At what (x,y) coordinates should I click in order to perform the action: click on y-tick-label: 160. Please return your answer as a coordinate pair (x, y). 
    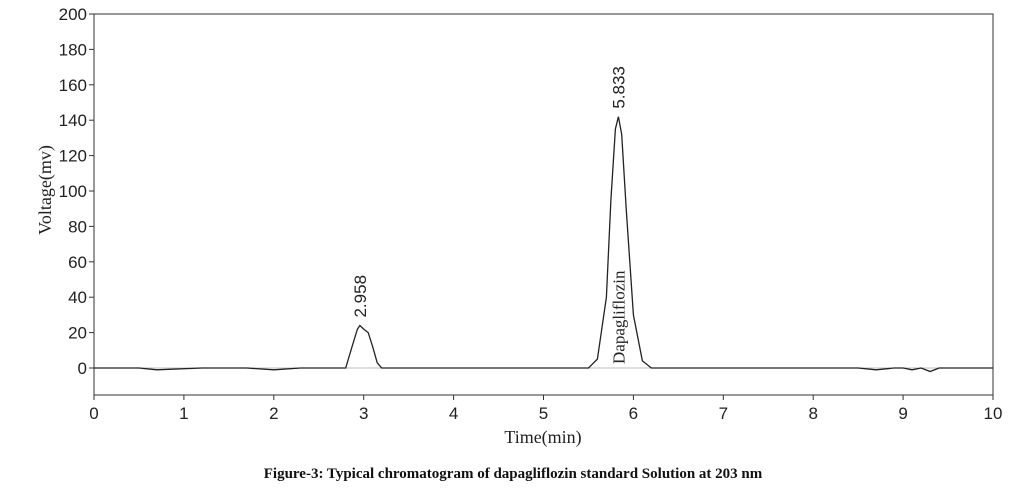
    Looking at the image, I should click on (73, 85).